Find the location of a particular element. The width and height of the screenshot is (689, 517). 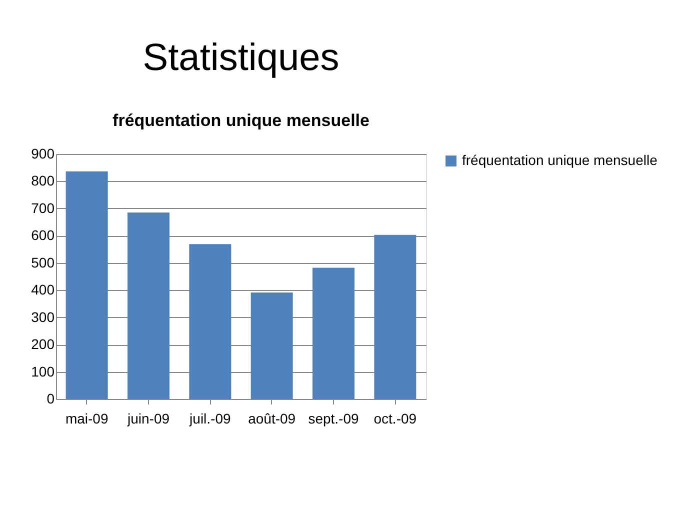

y-tick-label: 100 is located at coordinates (43, 371).